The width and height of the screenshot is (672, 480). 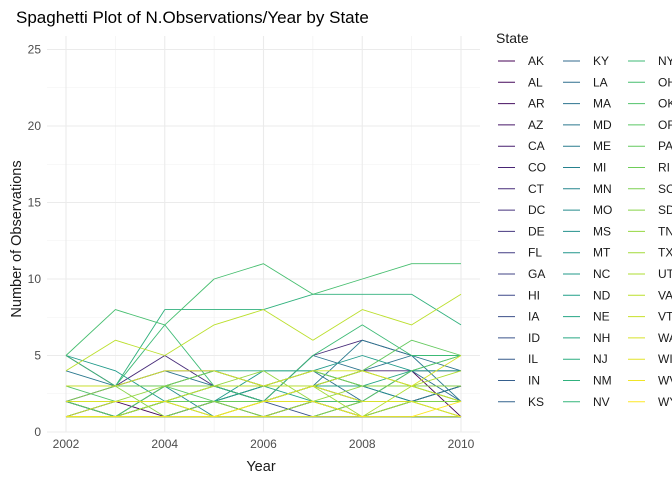 I want to click on legend-item-wi: WI, so click(x=650, y=359).